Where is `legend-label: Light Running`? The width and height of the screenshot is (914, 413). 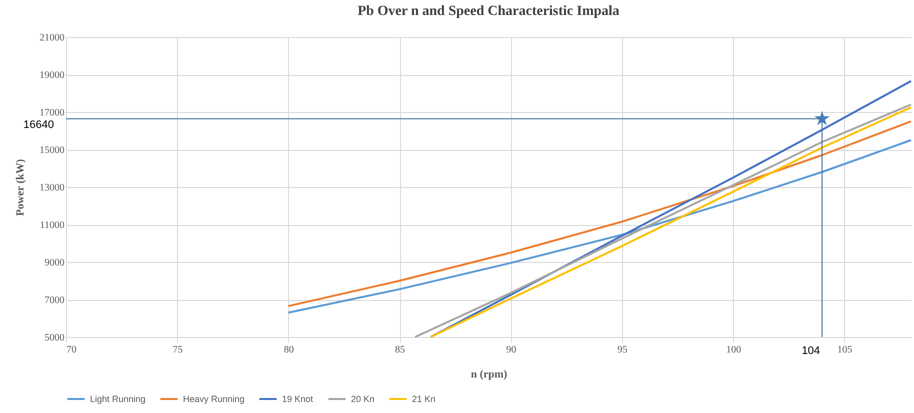
legend-label: Light Running is located at coordinates (118, 399).